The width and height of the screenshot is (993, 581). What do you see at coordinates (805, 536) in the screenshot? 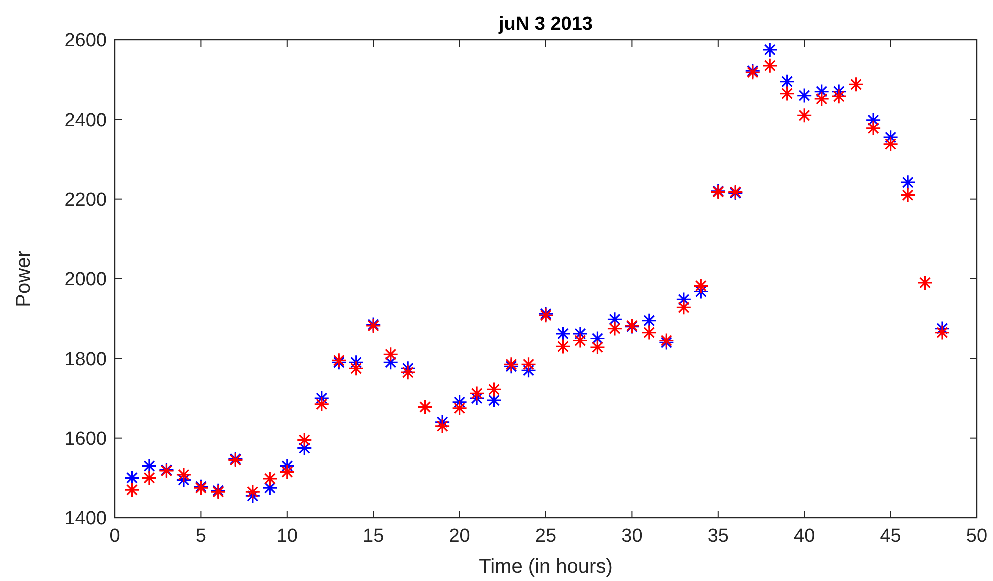
I see `x-tick-label: 40` at bounding box center [805, 536].